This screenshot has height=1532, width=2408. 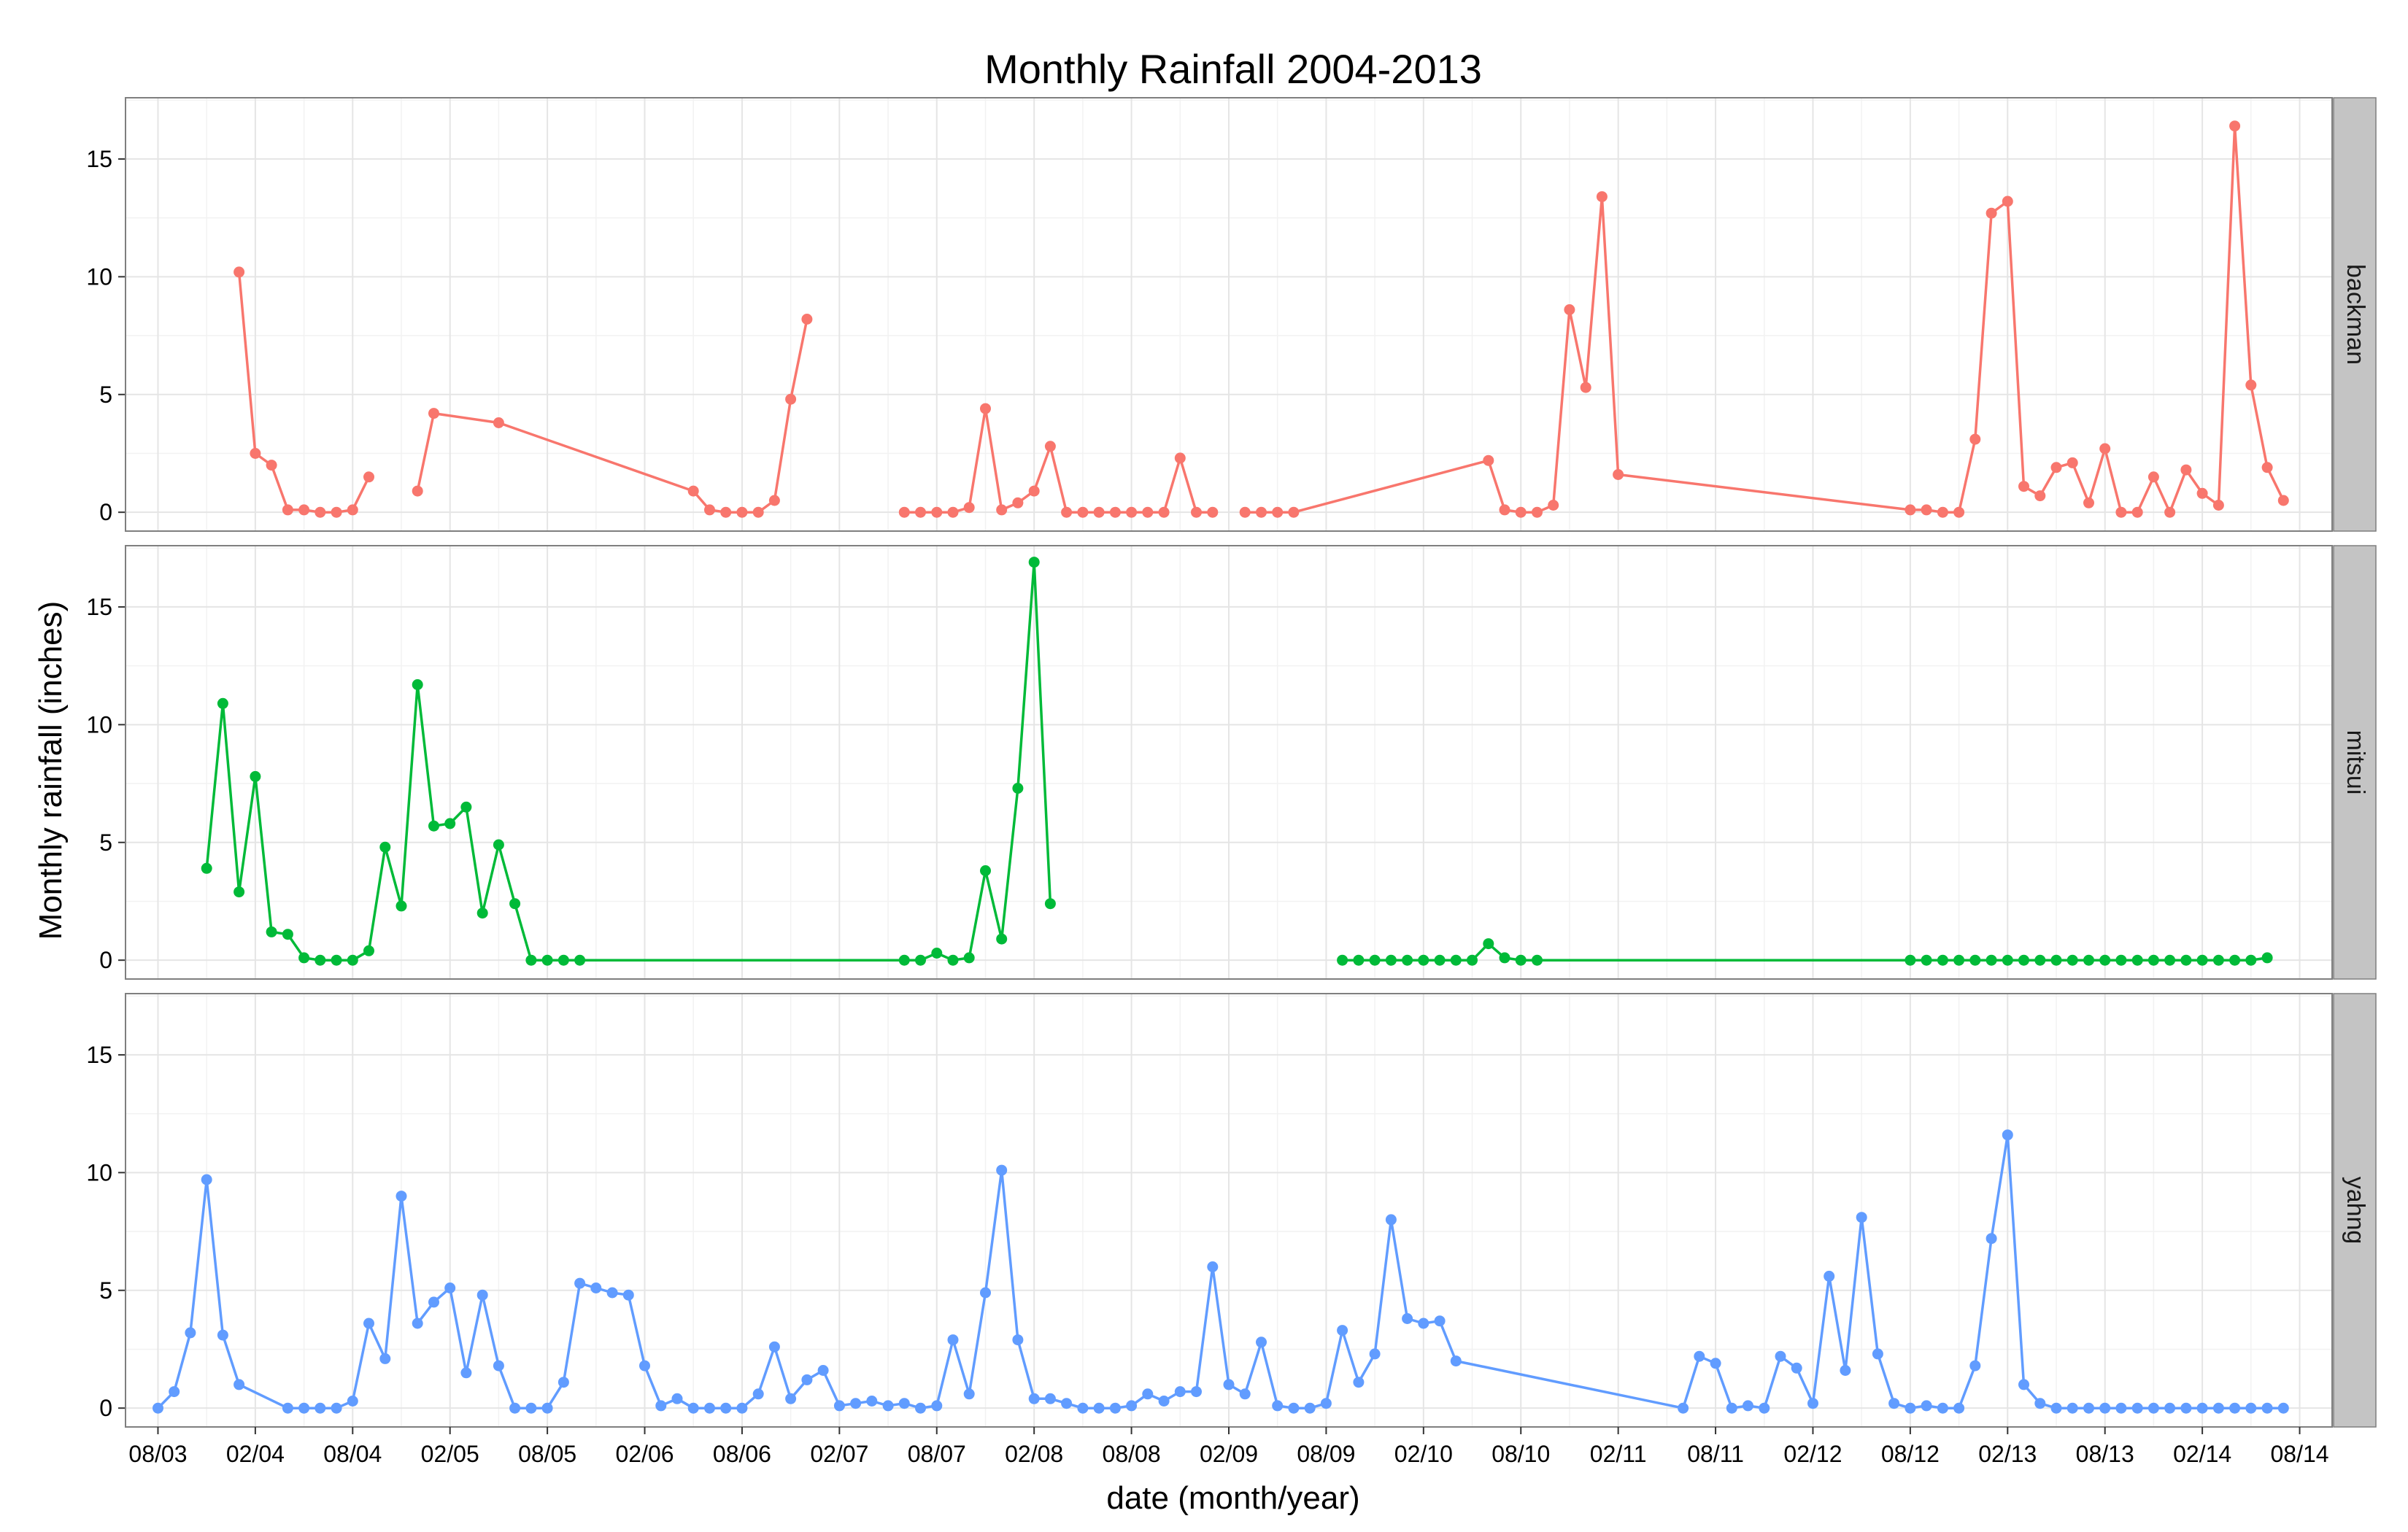 What do you see at coordinates (742, 1454) in the screenshot?
I see `x-tick-label: 08/06` at bounding box center [742, 1454].